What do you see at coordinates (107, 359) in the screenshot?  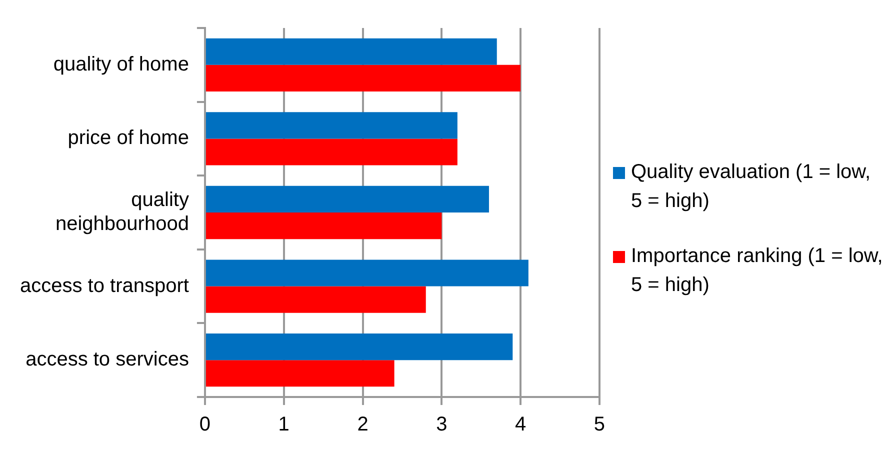 I see `y-tick-label: access to services` at bounding box center [107, 359].